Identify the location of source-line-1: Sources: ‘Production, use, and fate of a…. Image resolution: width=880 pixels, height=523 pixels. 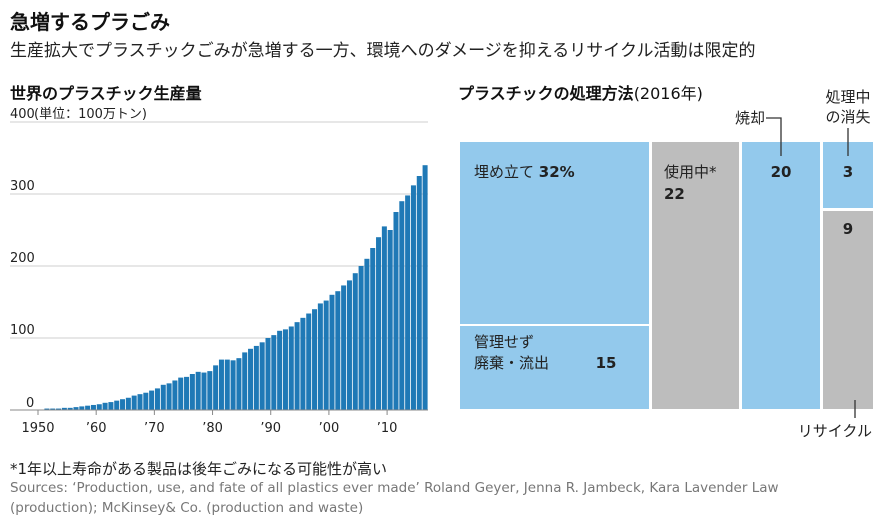
(394, 488).